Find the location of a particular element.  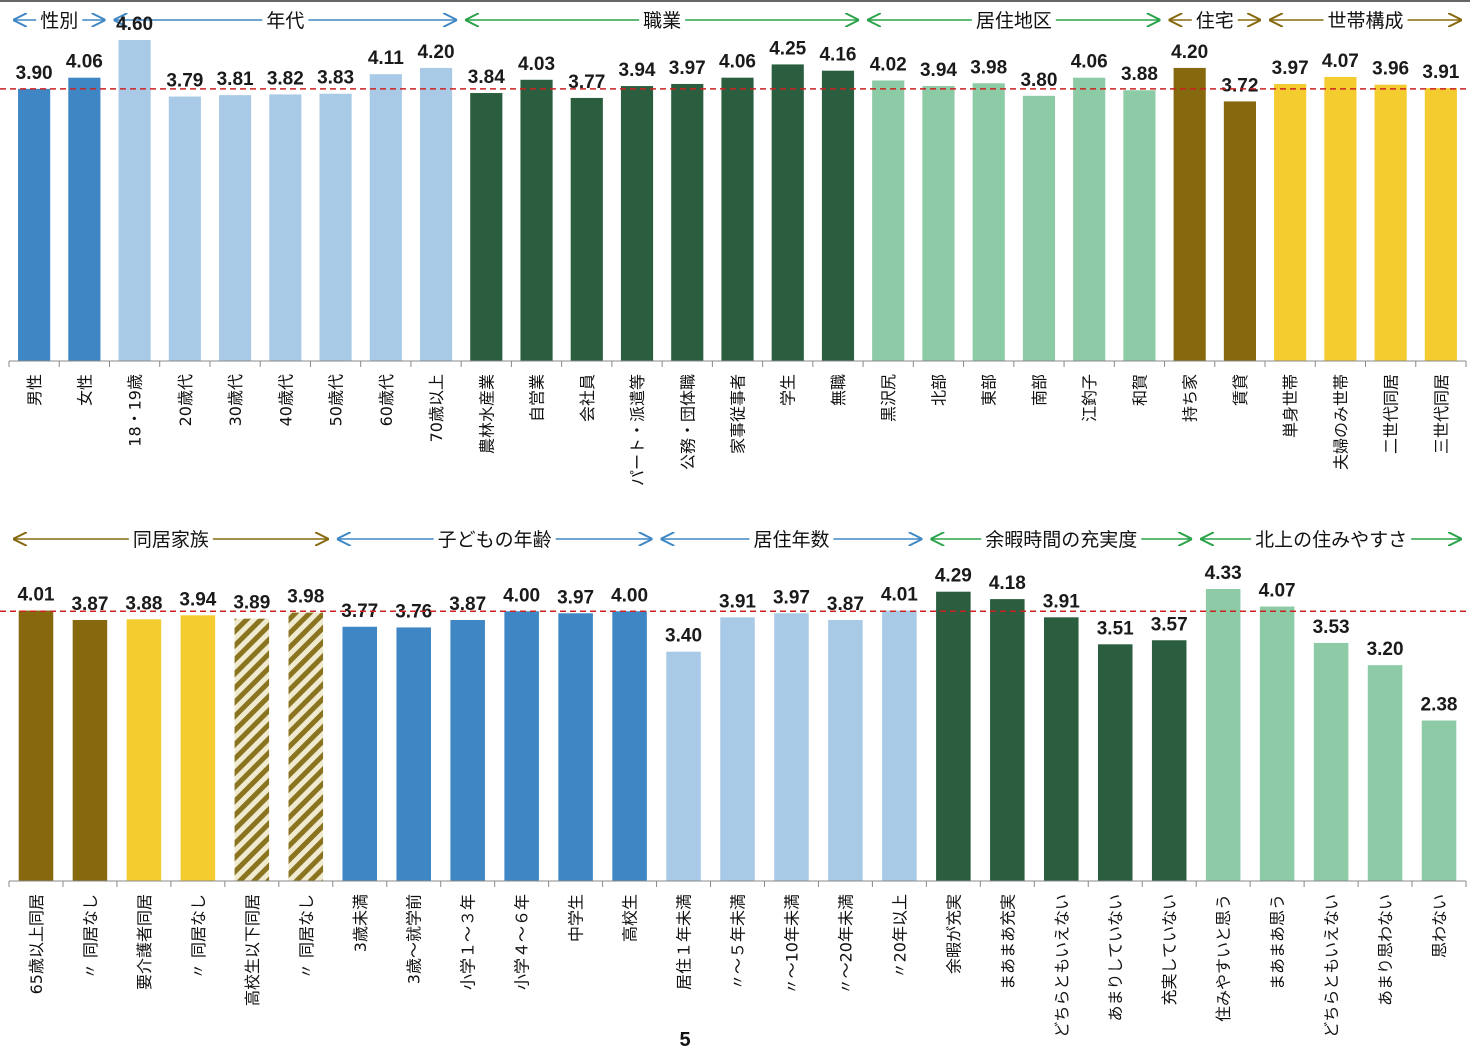

data-label: 3.77 is located at coordinates (359, 611).